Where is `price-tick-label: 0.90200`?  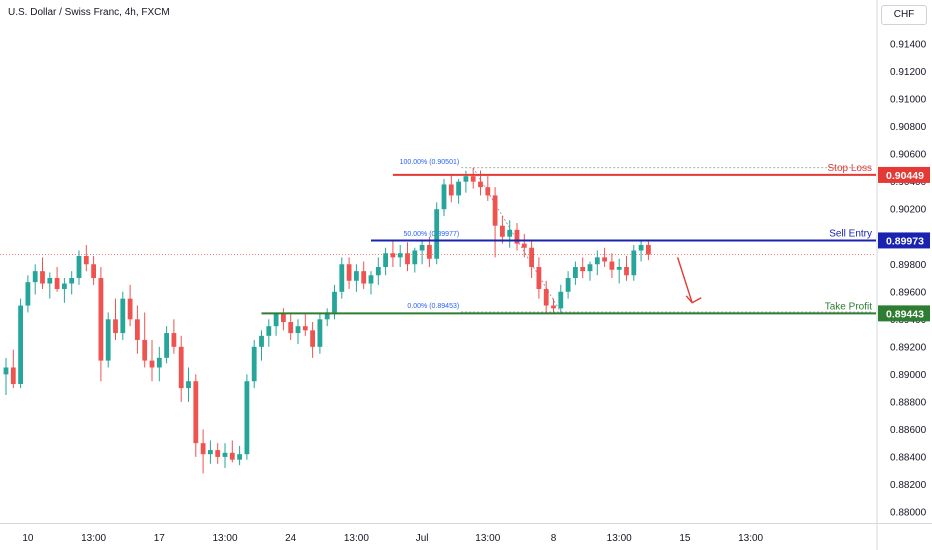 price-tick-label: 0.90200 is located at coordinates (908, 210).